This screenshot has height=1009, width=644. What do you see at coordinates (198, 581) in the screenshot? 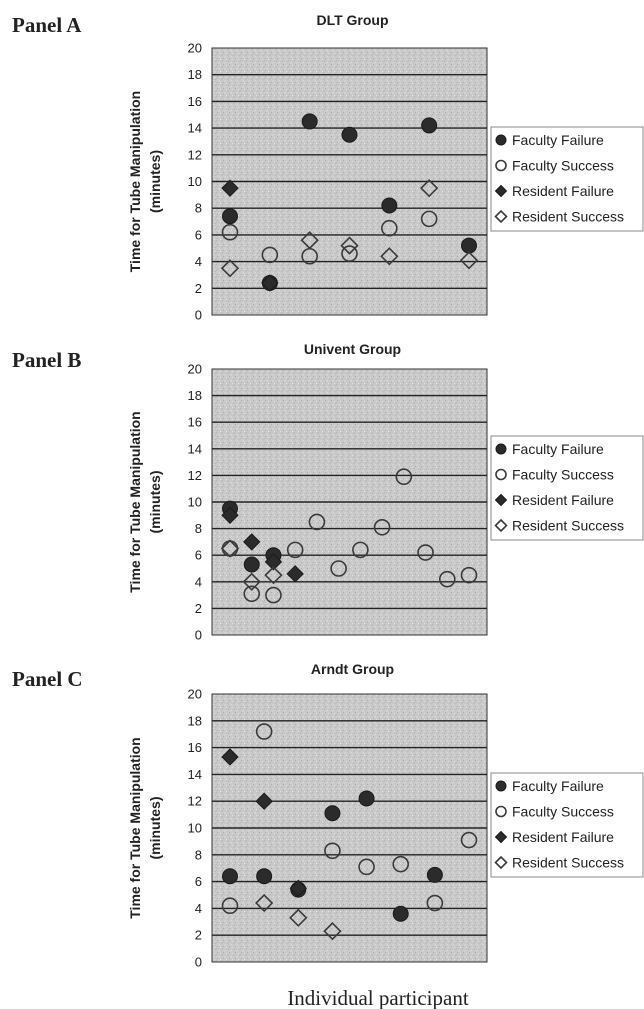
I see `y-tick-label: 4` at bounding box center [198, 581].